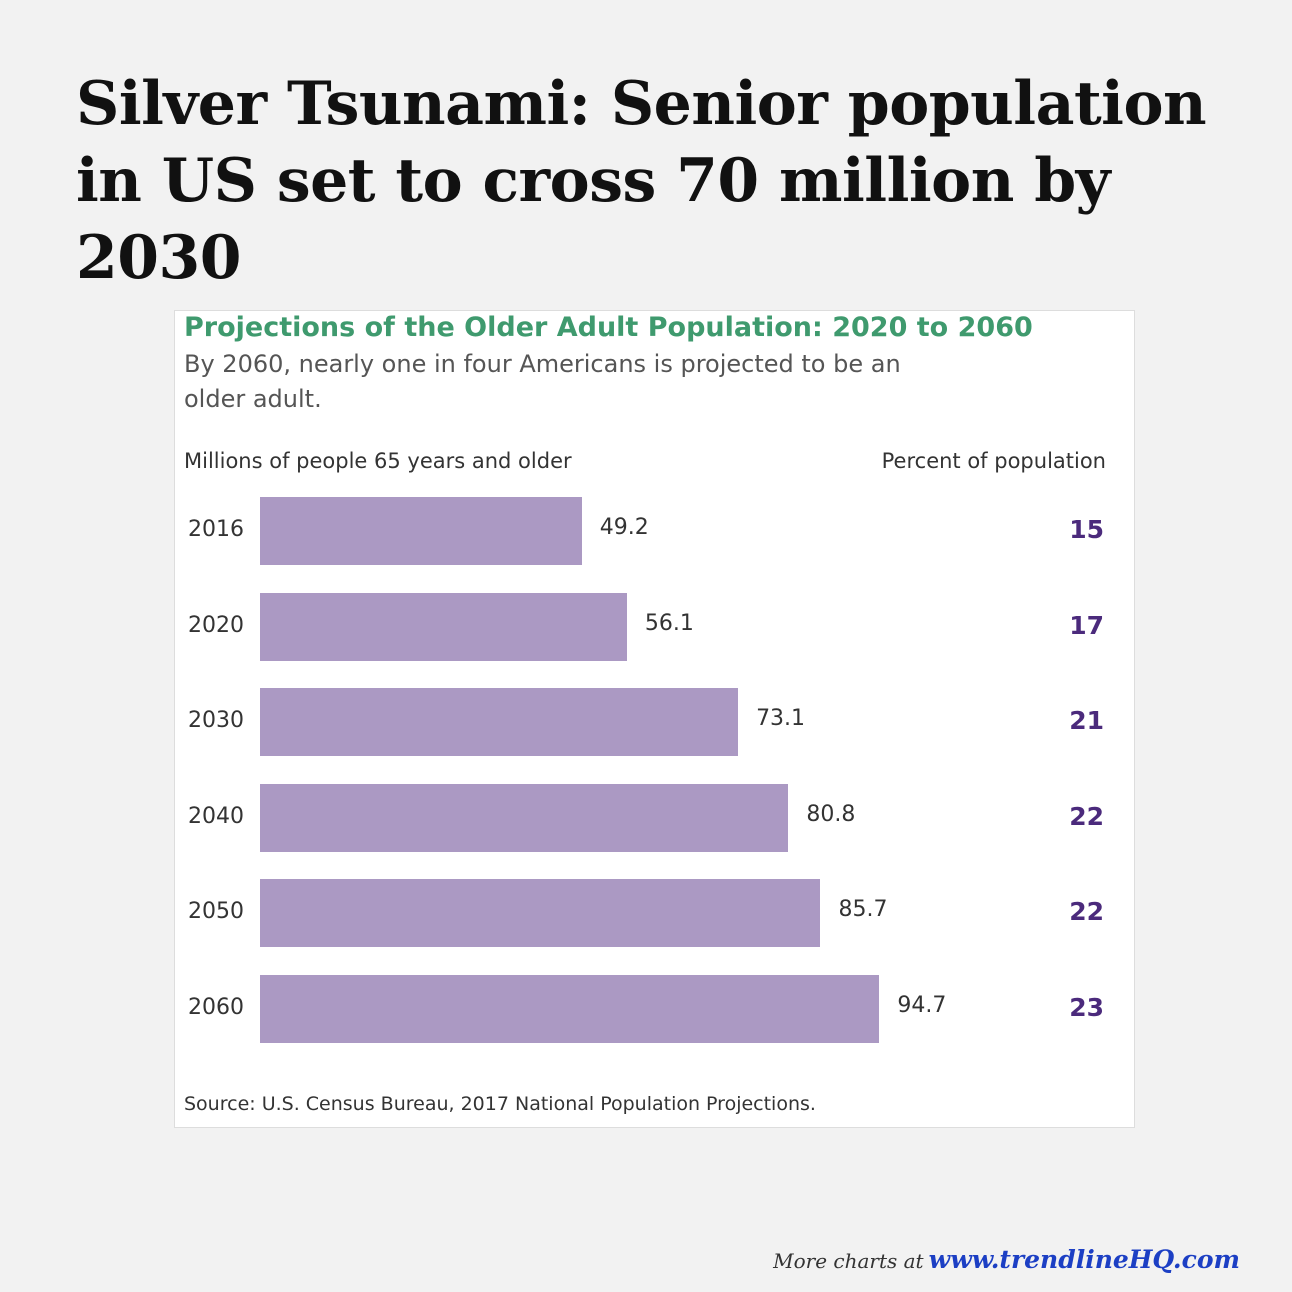  I want to click on footer-text: More charts at, so click(848, 1261).